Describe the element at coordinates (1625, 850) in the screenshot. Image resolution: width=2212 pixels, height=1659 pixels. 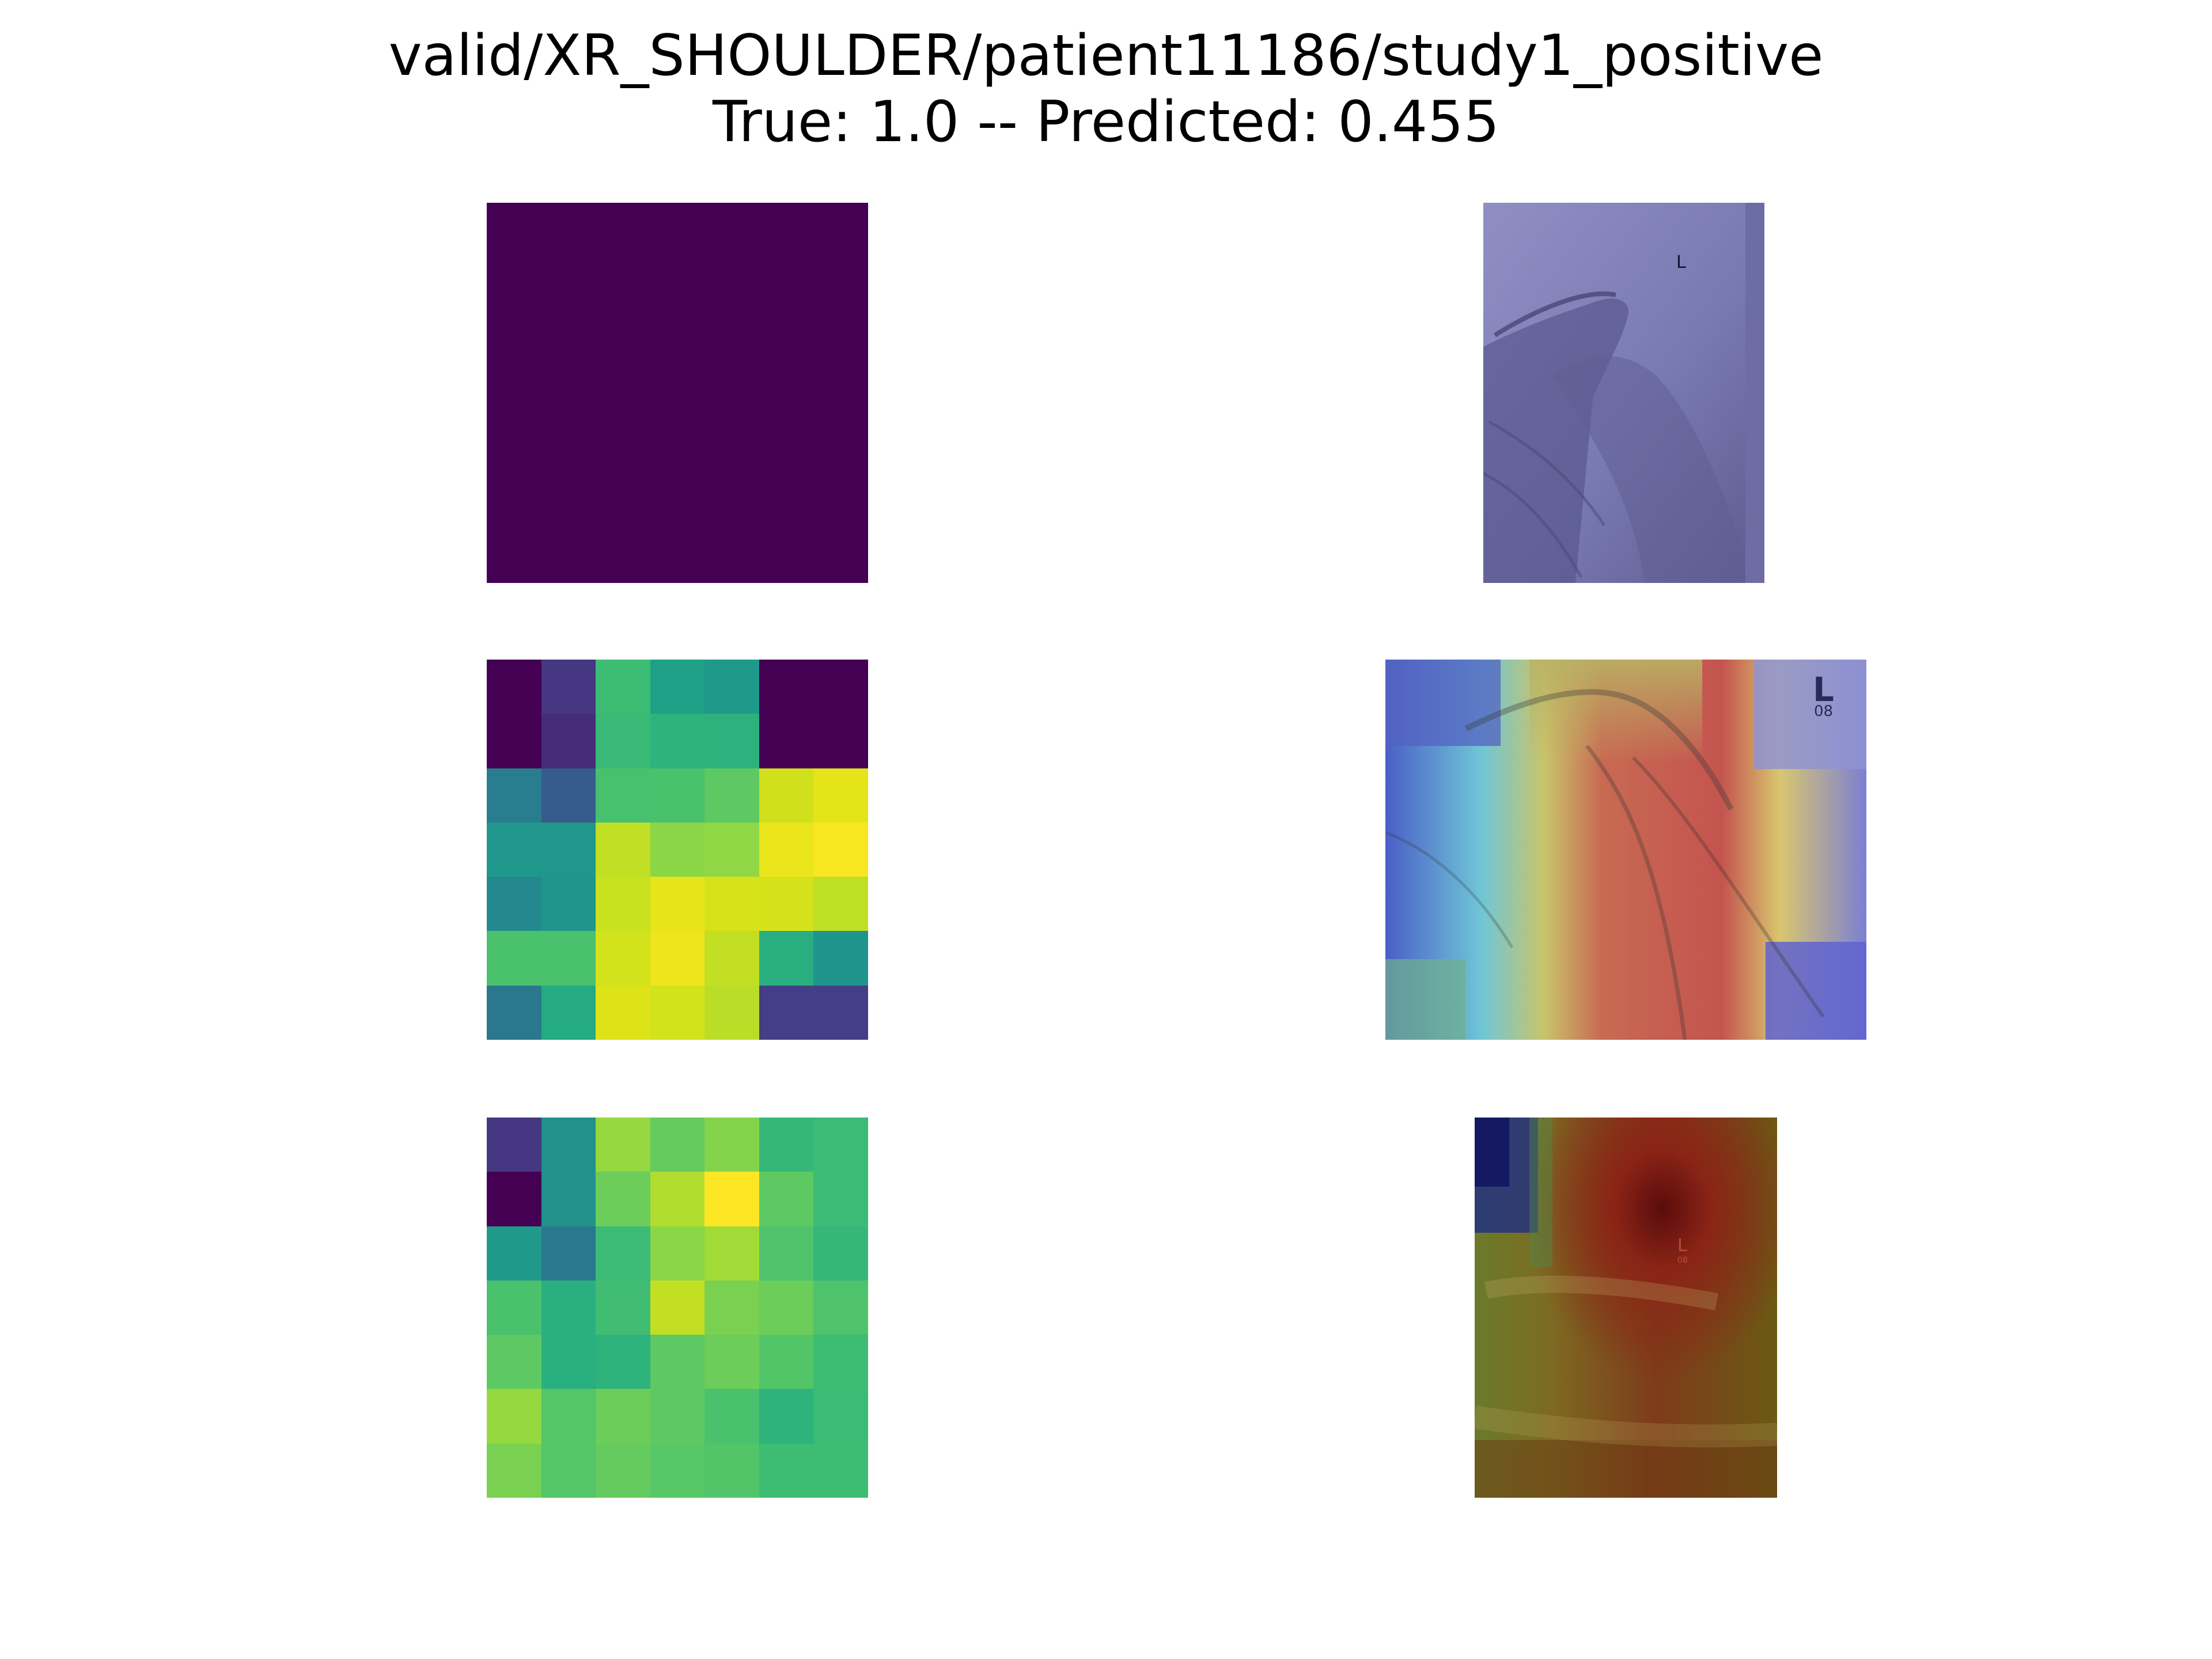
I see `xray-overlay-row2: L 08` at that location.